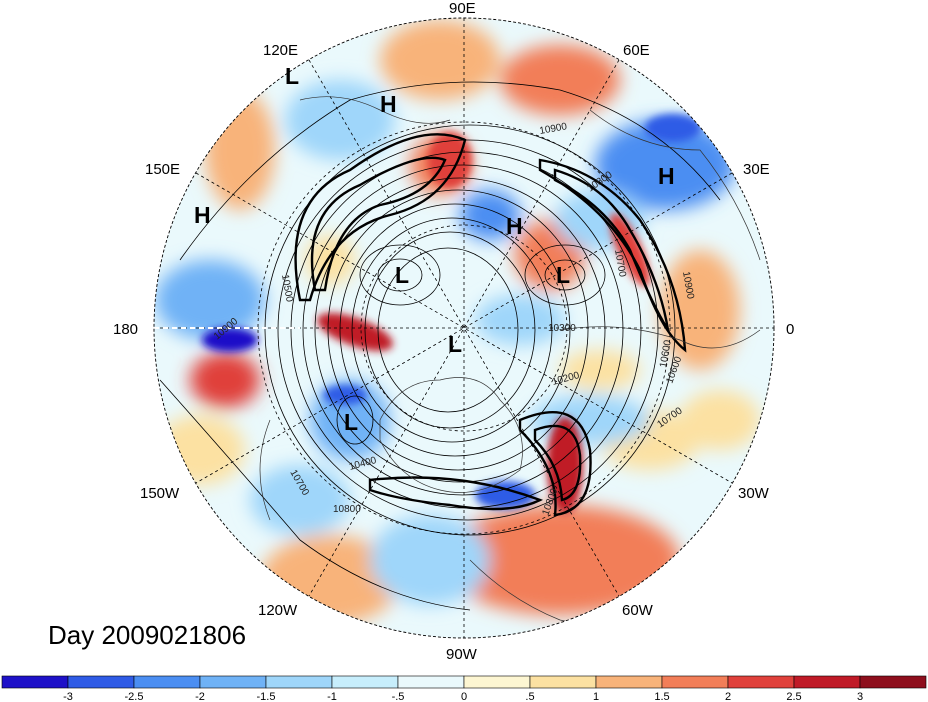 This screenshot has height=702, width=928. I want to click on lon-label: 60W, so click(638, 610).